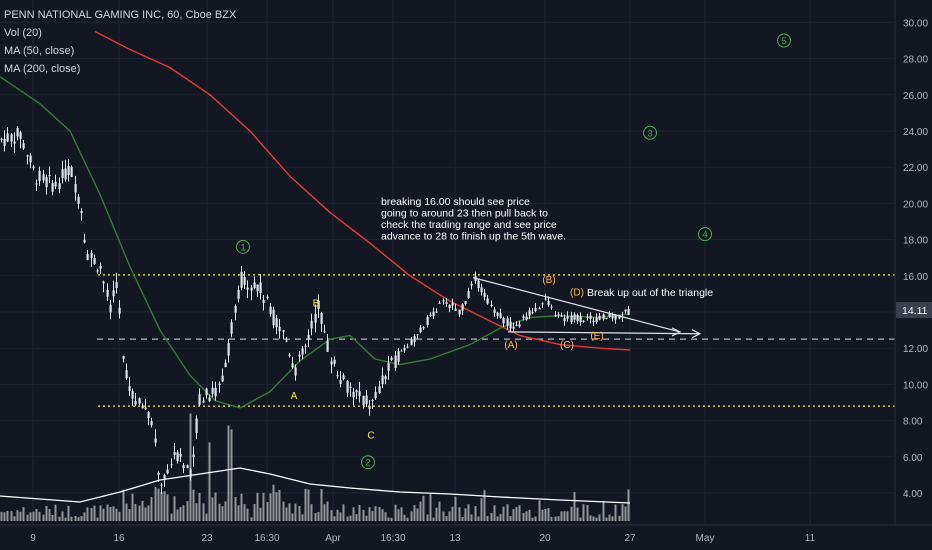  What do you see at coordinates (33, 538) in the screenshot?
I see `time-tick-label: 9` at bounding box center [33, 538].